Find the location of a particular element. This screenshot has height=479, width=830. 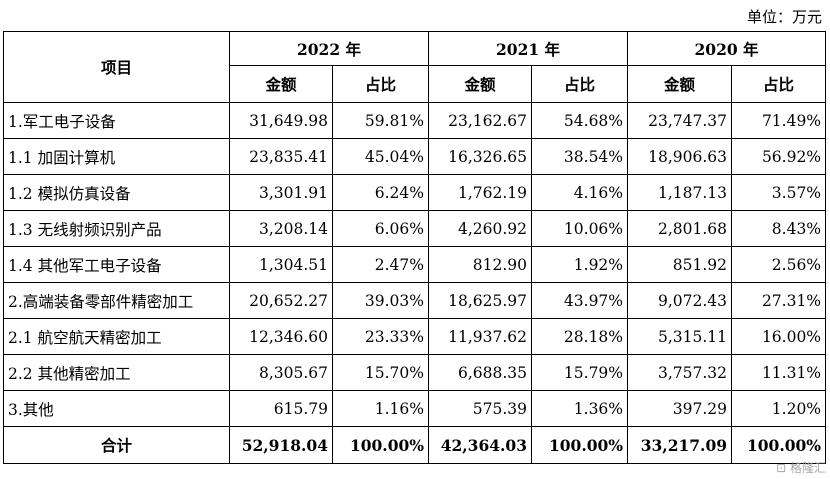

ratio-cell: 54.68% is located at coordinates (580, 120).